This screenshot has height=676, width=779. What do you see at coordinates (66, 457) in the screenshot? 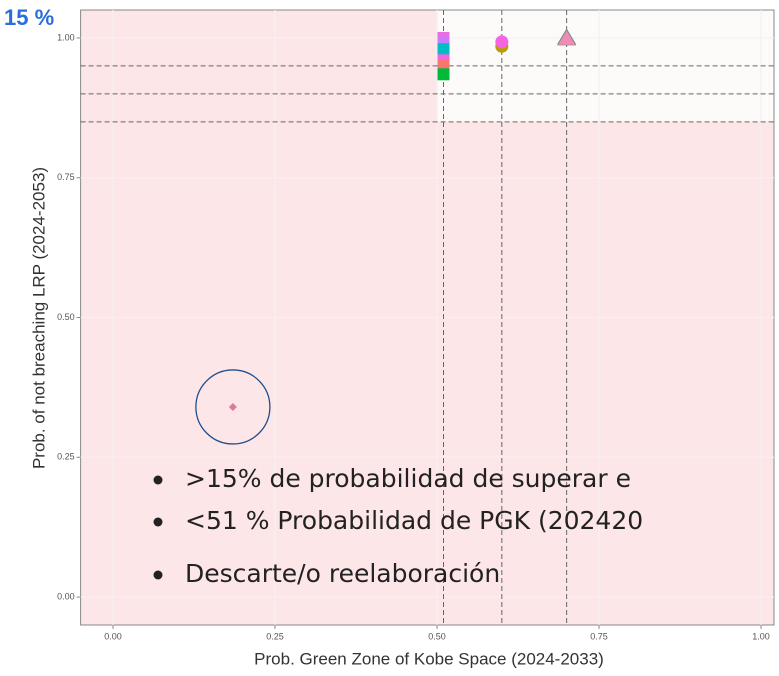
I see `y-tick-label: 0.25` at bounding box center [66, 457].